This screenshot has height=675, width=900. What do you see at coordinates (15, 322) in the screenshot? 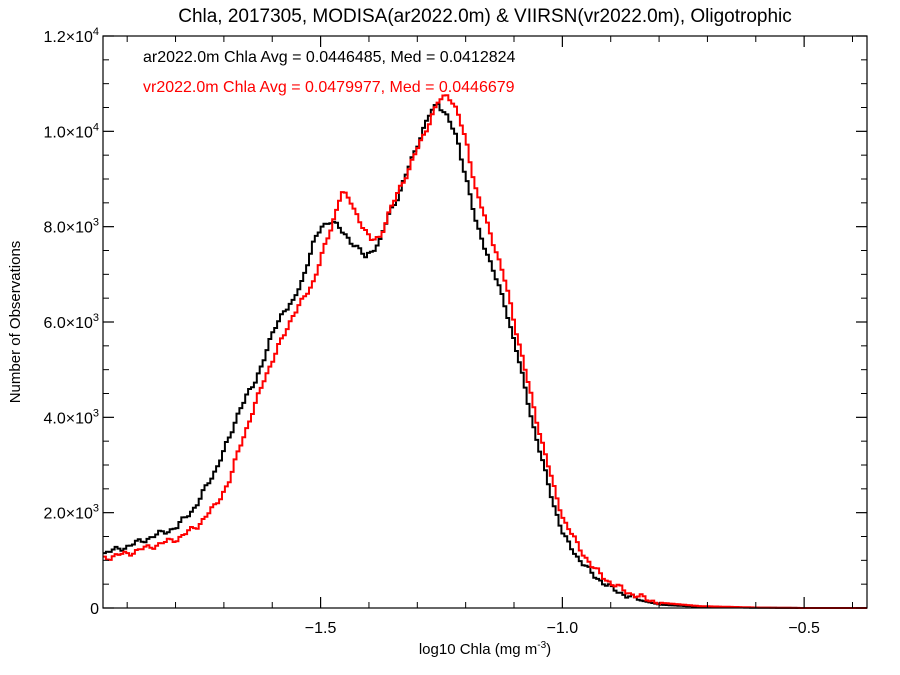
I see `y-axis-label: Number of Observations` at bounding box center [15, 322].